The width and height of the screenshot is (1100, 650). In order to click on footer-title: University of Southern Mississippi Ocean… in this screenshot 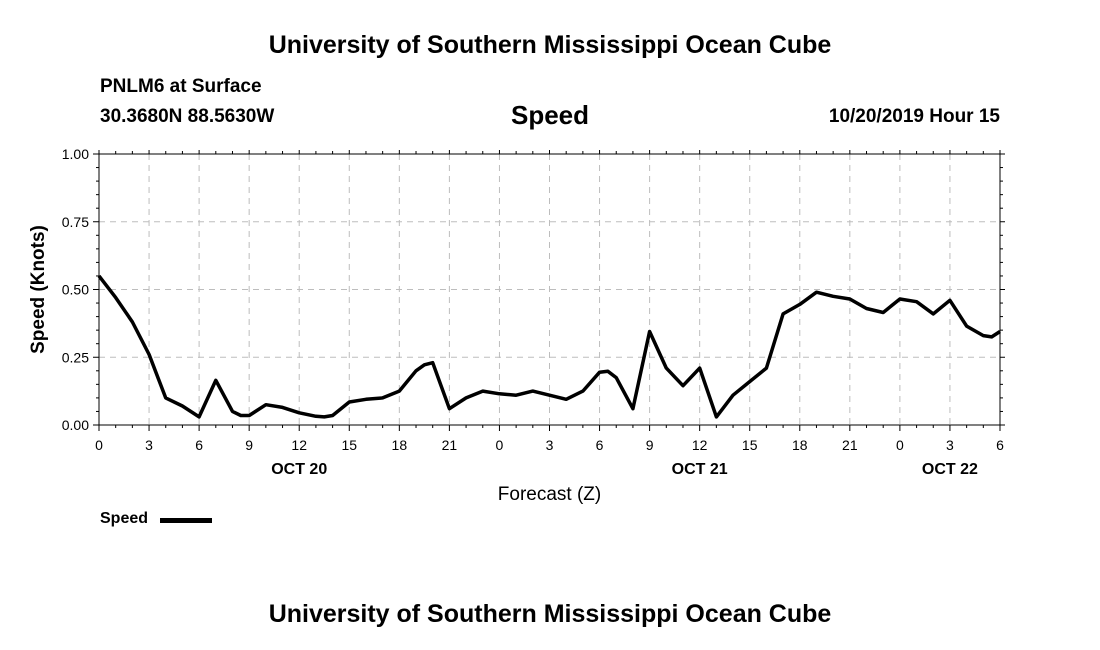, I will do `click(550, 614)`.